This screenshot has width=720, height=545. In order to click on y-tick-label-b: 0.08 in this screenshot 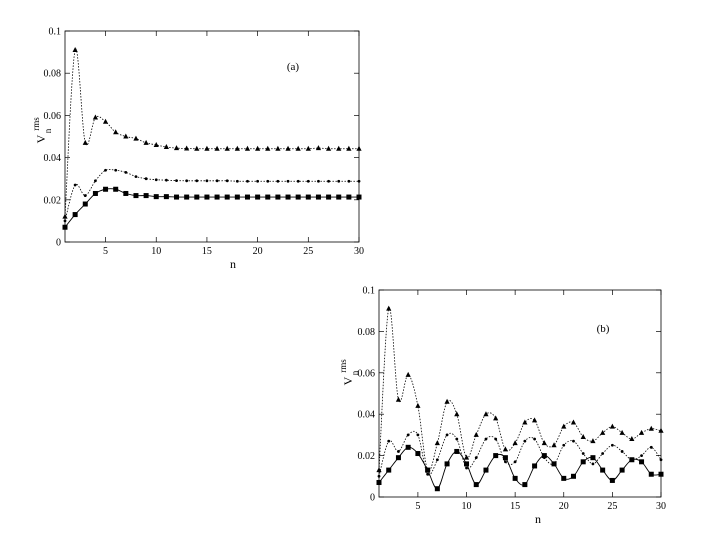, I will do `click(367, 332)`.